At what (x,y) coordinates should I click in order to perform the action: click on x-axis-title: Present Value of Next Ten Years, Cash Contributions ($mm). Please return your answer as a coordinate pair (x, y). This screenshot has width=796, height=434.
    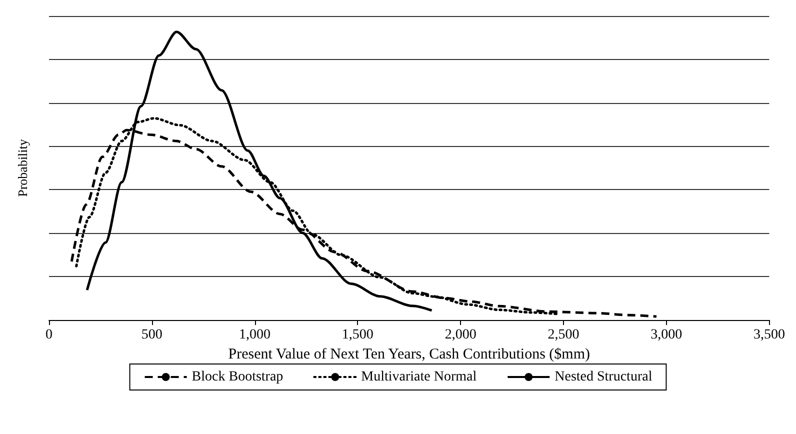
    Looking at the image, I should click on (409, 354).